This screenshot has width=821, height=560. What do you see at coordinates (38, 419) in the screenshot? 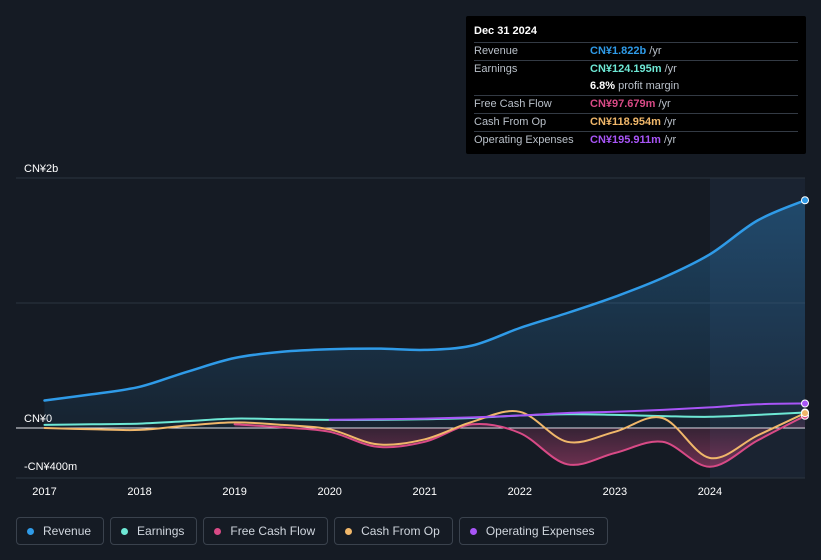
I see `y-tick-label: CN¥0` at bounding box center [38, 419].